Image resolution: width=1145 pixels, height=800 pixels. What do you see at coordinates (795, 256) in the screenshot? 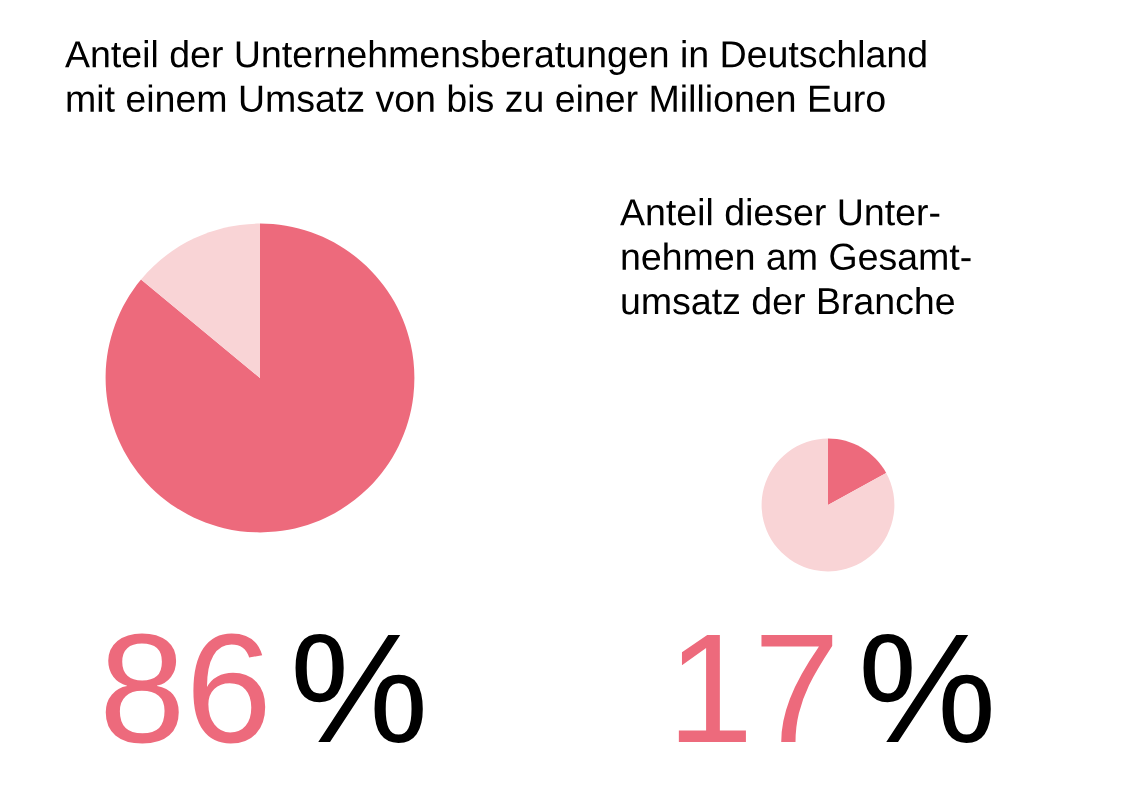
I see `chart-title: Anteil dieser Unter- nehmen am Gesamt- umsatz der Branche` at bounding box center [795, 256].